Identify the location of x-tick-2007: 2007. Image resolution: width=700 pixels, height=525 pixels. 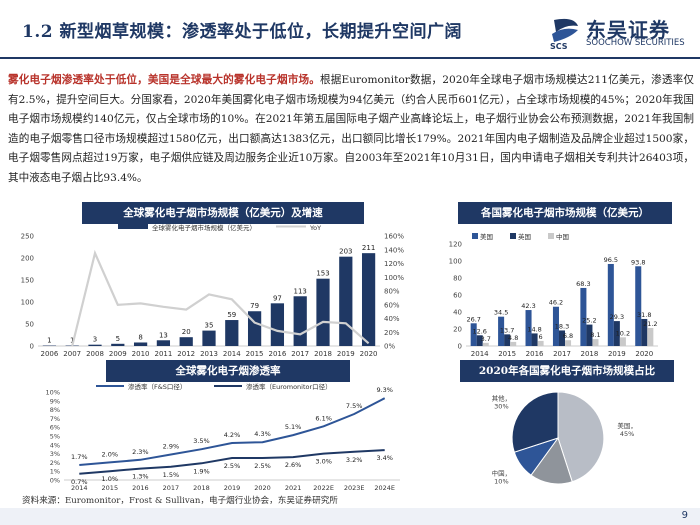
(72, 354).